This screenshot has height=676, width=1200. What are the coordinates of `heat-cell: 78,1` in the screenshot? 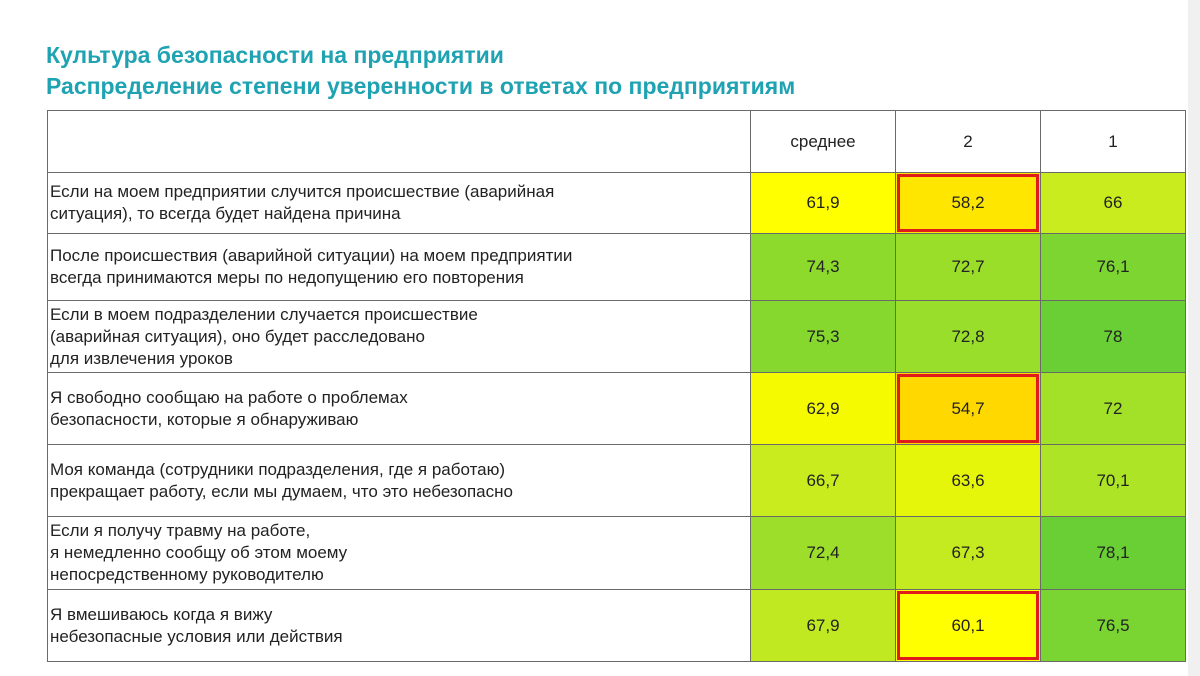 It's located at (1113, 553).